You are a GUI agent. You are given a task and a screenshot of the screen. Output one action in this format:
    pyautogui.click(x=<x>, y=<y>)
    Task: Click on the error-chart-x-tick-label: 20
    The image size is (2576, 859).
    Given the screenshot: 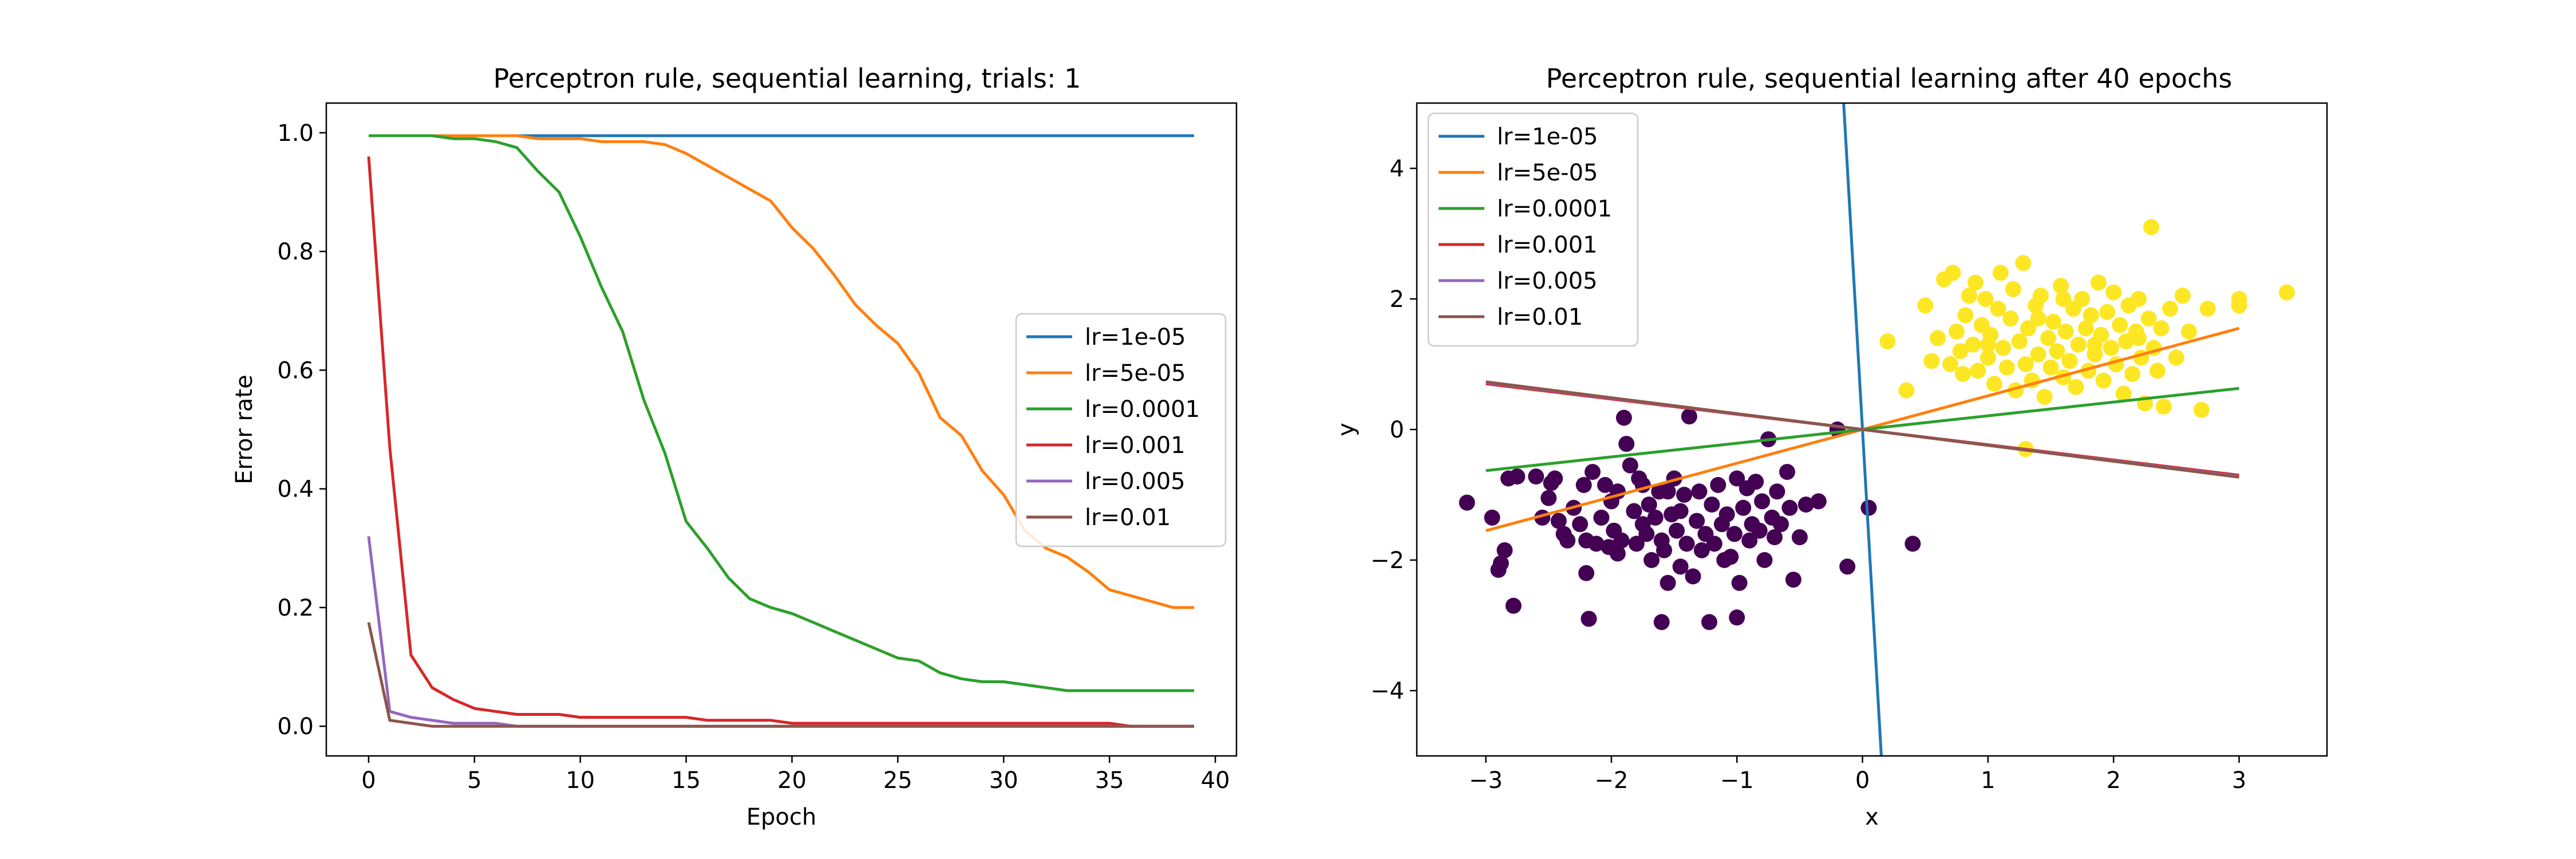 What is the action you would take?
    pyautogui.click(x=792, y=780)
    